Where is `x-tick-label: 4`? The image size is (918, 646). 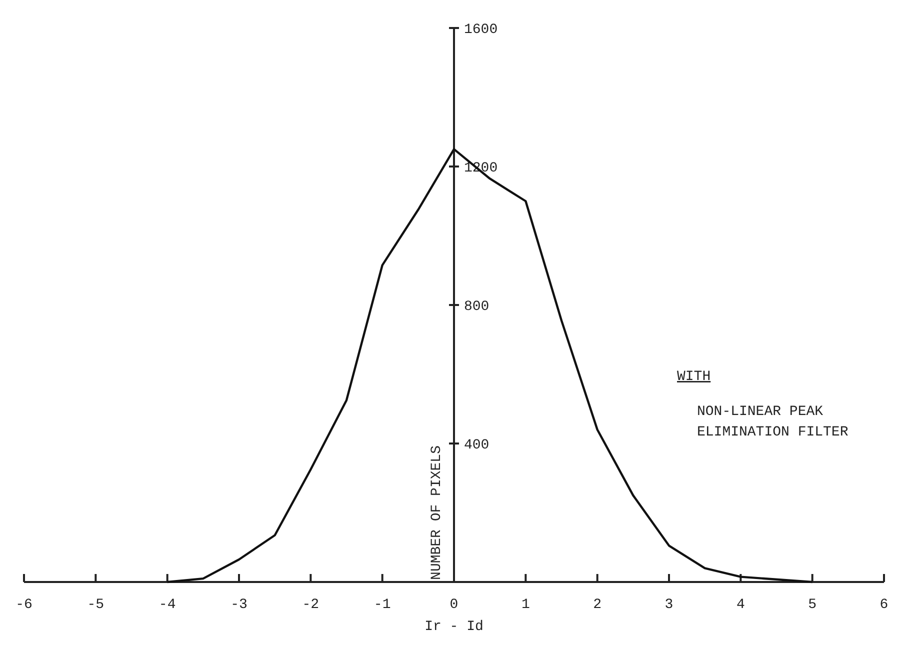 x-tick-label: 4 is located at coordinates (740, 605).